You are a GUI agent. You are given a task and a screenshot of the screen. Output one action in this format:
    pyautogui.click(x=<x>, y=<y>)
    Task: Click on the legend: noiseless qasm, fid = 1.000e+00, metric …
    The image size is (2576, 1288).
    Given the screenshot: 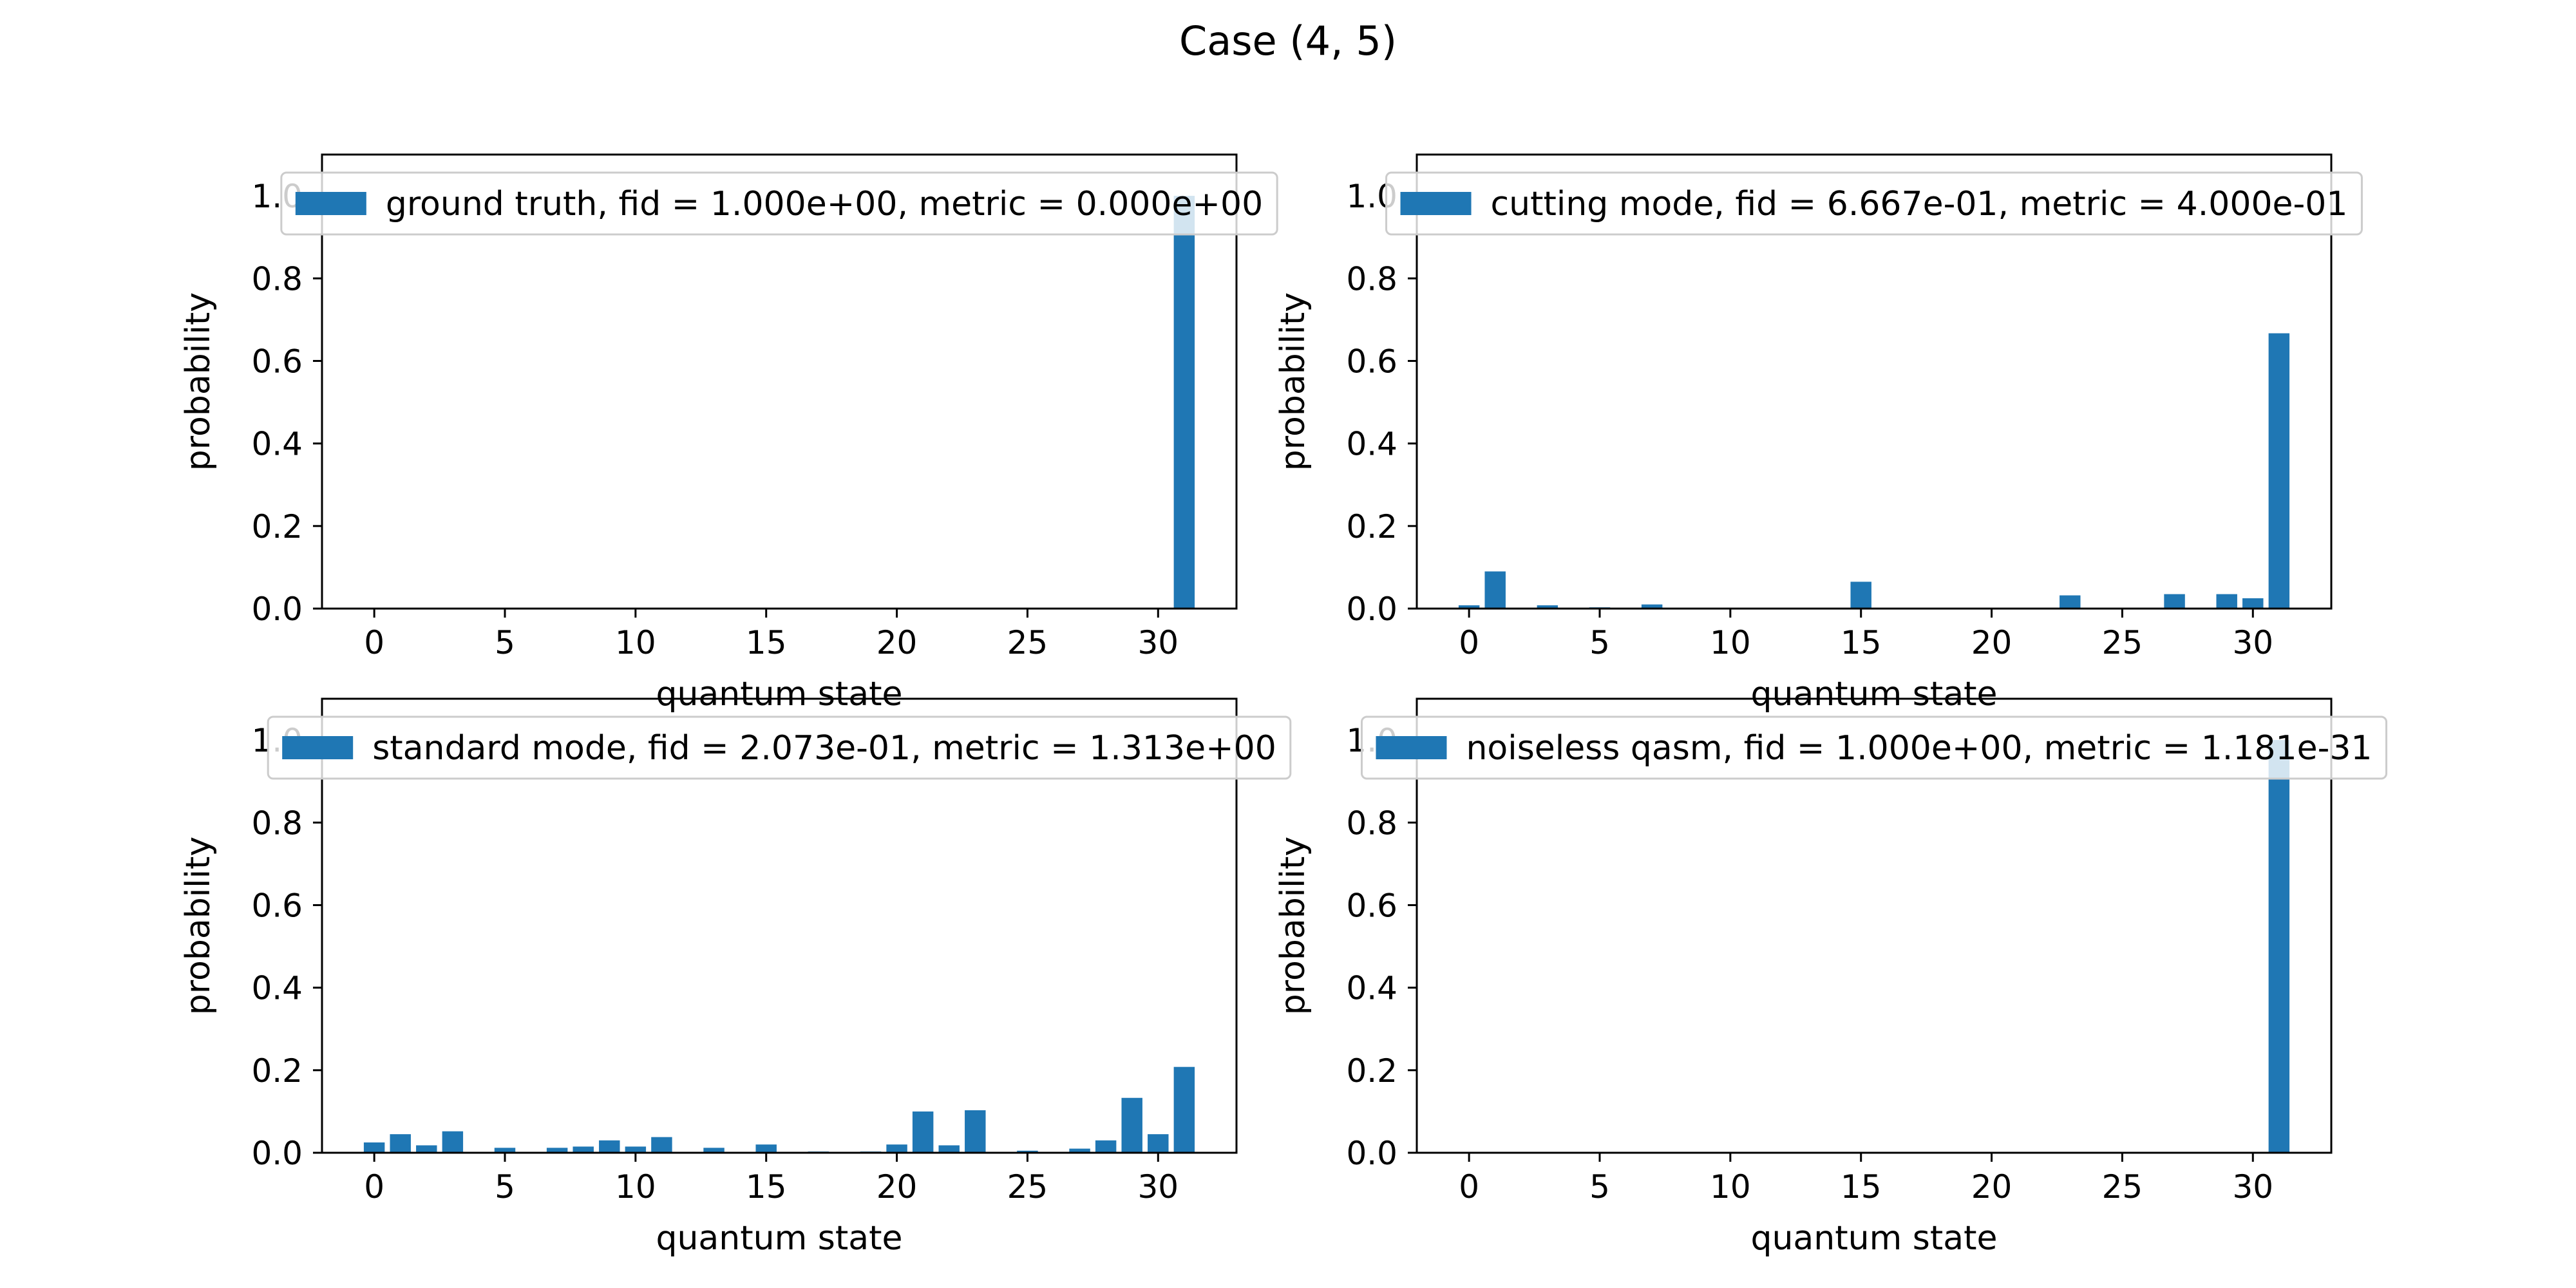 What is the action you would take?
    pyautogui.click(x=1874, y=748)
    